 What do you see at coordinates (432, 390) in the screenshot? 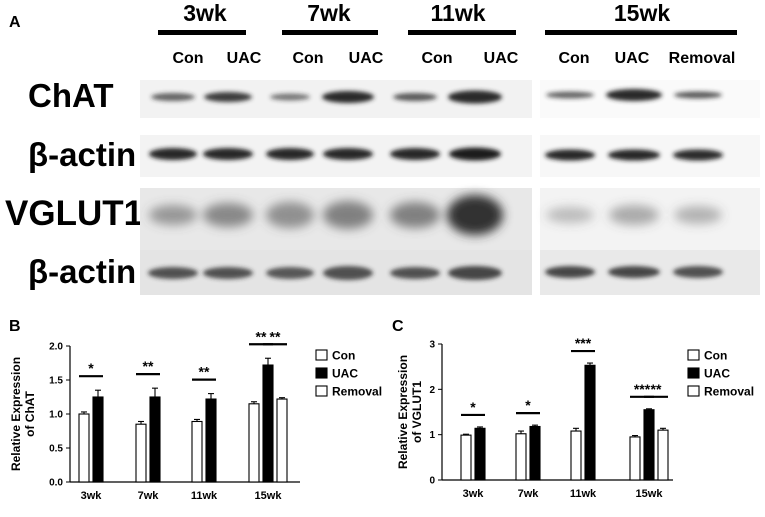
I see `y-tick-label: 2` at bounding box center [432, 390].